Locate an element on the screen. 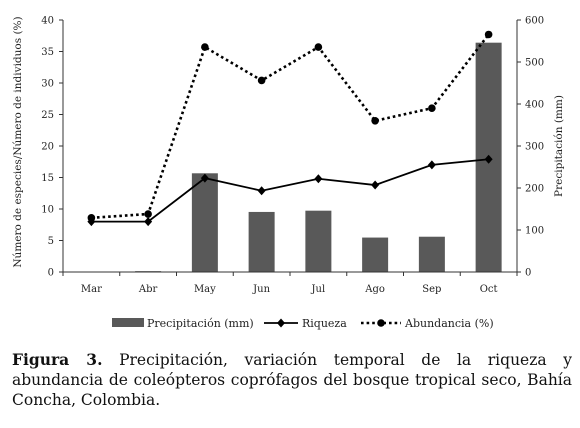 This screenshot has height=428, width=580. bar-jun is located at coordinates (261, 241).